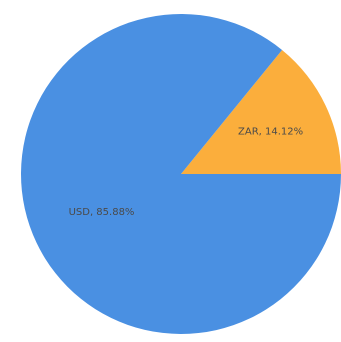 The width and height of the screenshot is (341, 342). I want to click on data-label-zar: ZAR, 14.12%, so click(270, 131).